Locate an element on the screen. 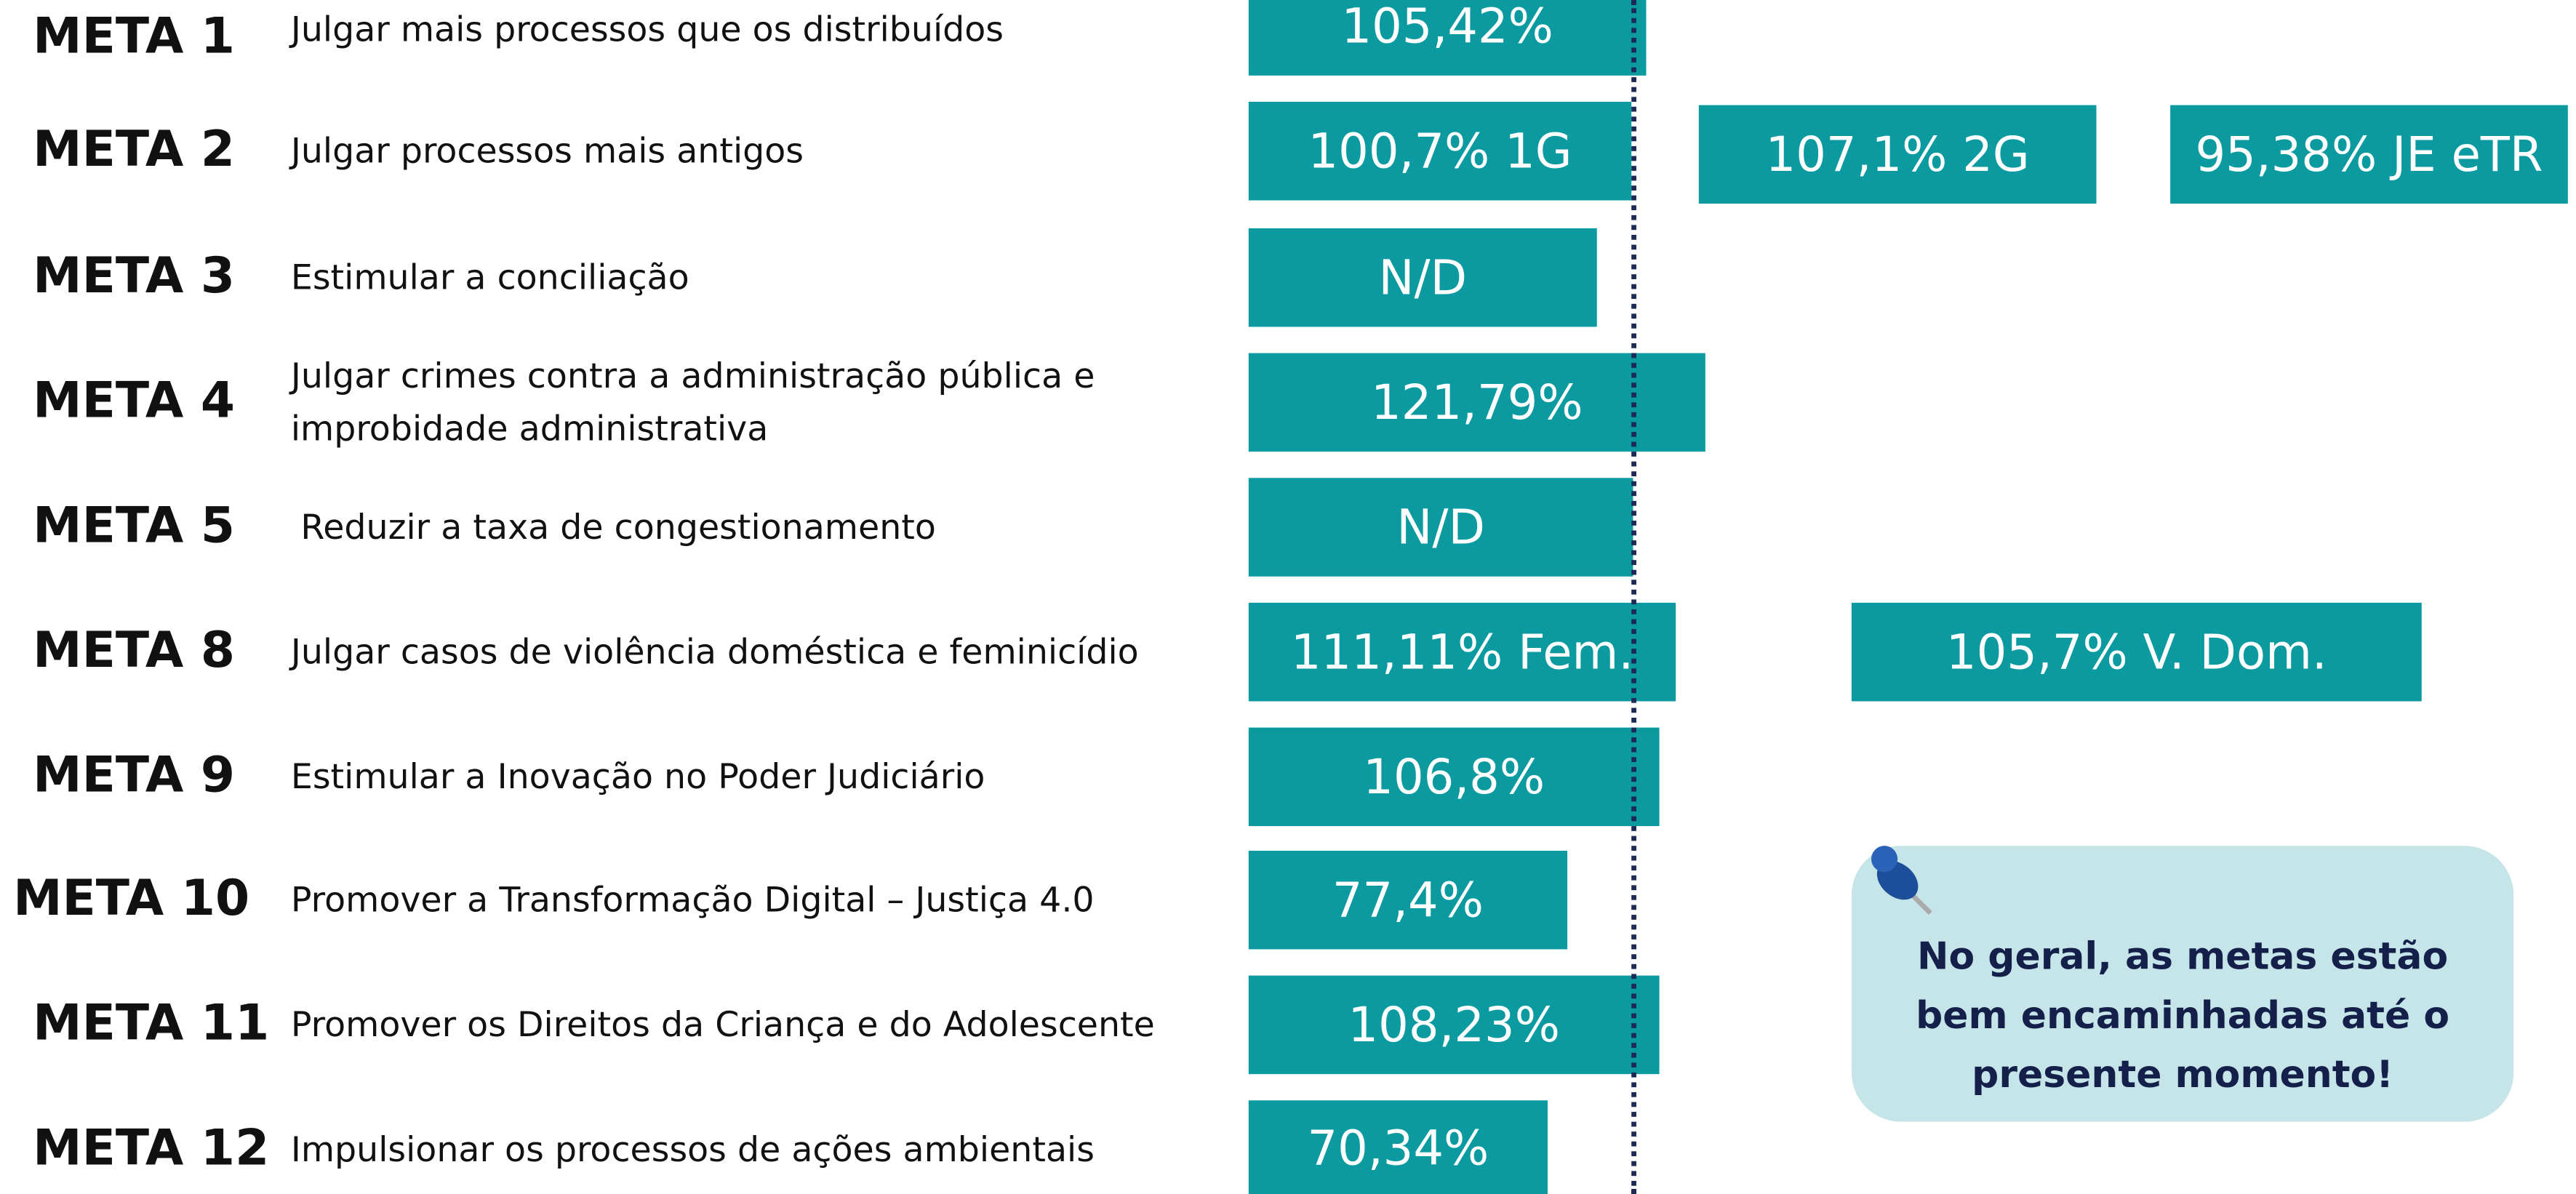 Image resolution: width=2576 pixels, height=1194 pixels. result-badge: 121,79% is located at coordinates (1476, 402).